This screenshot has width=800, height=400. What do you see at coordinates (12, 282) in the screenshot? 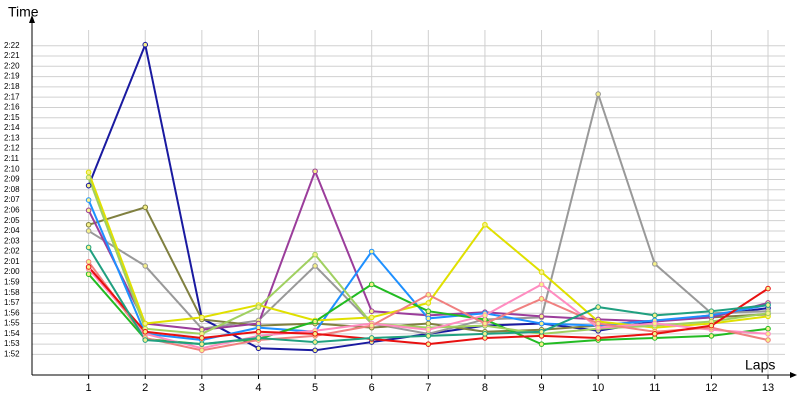
I see `y-tick-label: 1:59` at bounding box center [12, 282].